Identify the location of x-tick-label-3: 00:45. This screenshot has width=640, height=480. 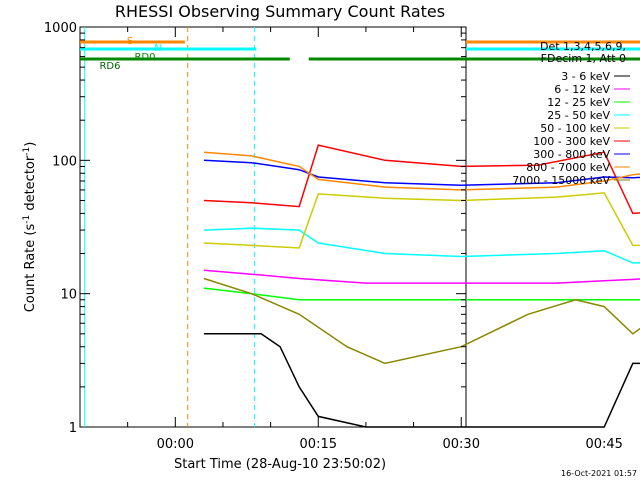
(603, 444).